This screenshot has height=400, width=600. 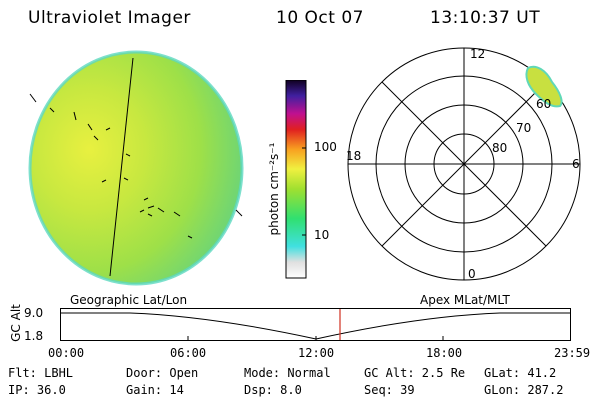 What do you see at coordinates (524, 390) in the screenshot?
I see `status-glon: GLon: 287.2` at bounding box center [524, 390].